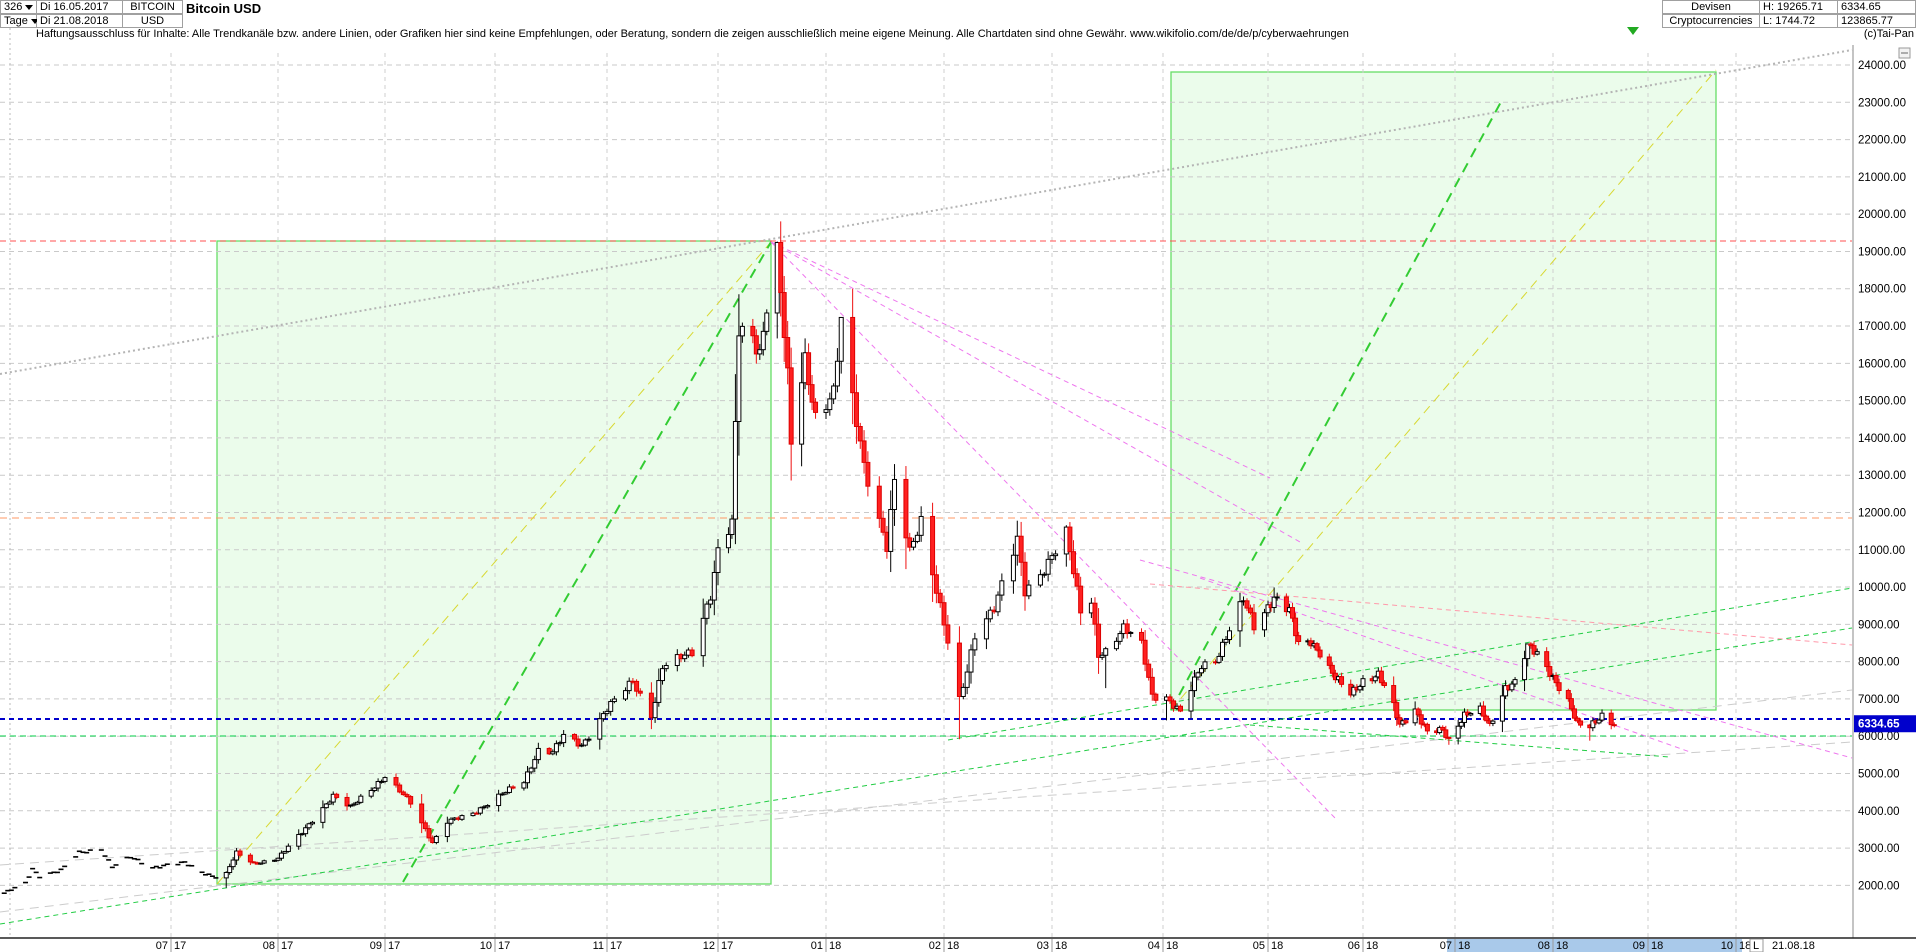 The height and width of the screenshot is (952, 1916). I want to click on price-axis-label: 24000.00, so click(1882, 66).